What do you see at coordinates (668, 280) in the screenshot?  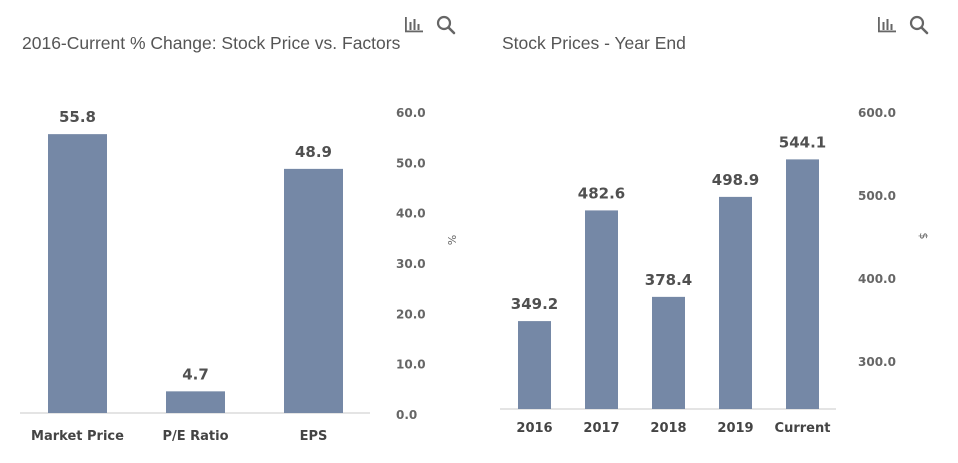 I see `data-label: 378.4` at bounding box center [668, 280].